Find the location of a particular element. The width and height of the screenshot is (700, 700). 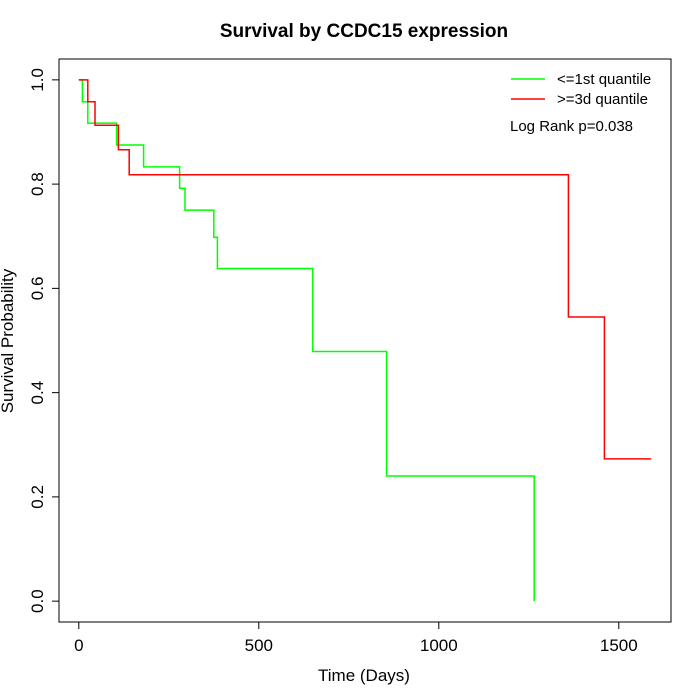

legend: <=1st quantile >=3d quantile is located at coordinates (581, 89).